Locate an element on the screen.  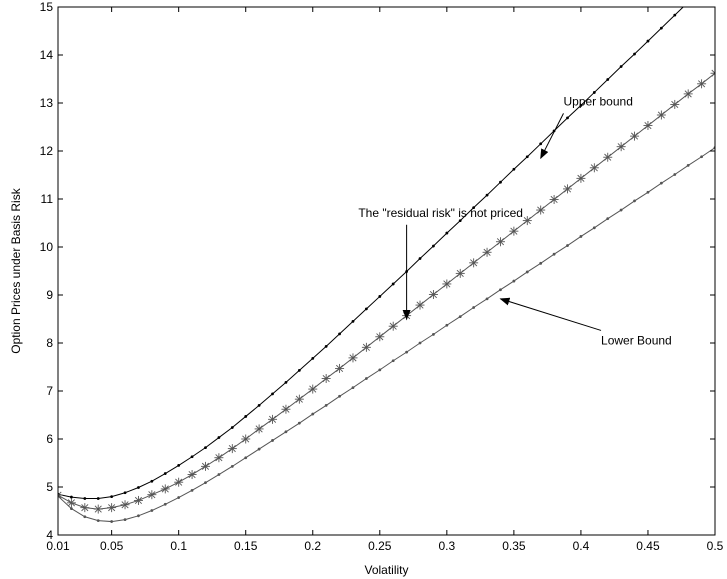
y-tick-label: 9 is located at coordinates (49, 295).